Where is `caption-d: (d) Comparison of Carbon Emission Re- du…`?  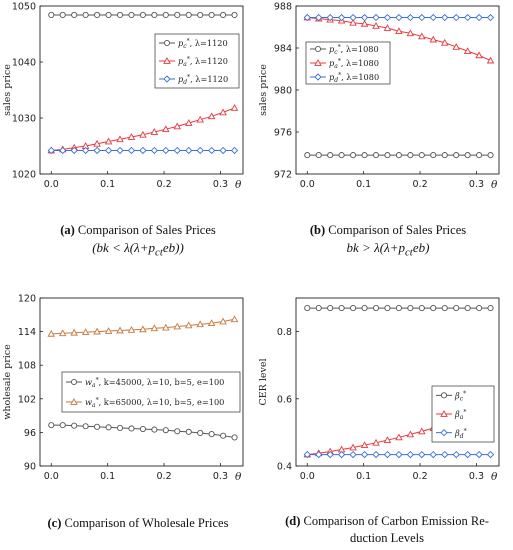
caption-d: (d) Comparison of Carbon Emission Re- du… is located at coordinates (387, 530).